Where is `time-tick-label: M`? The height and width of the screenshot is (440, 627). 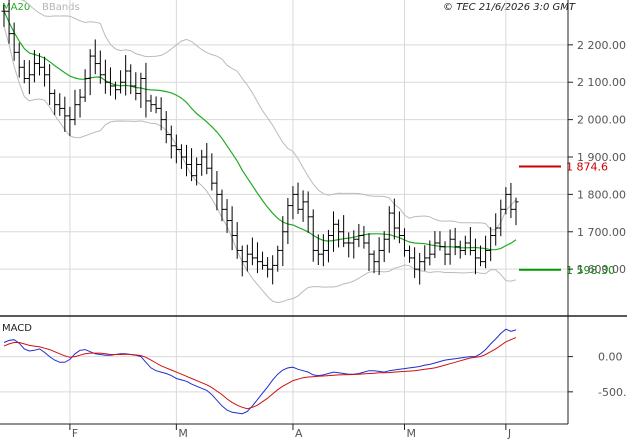
time-tick-label: M is located at coordinates (183, 433).